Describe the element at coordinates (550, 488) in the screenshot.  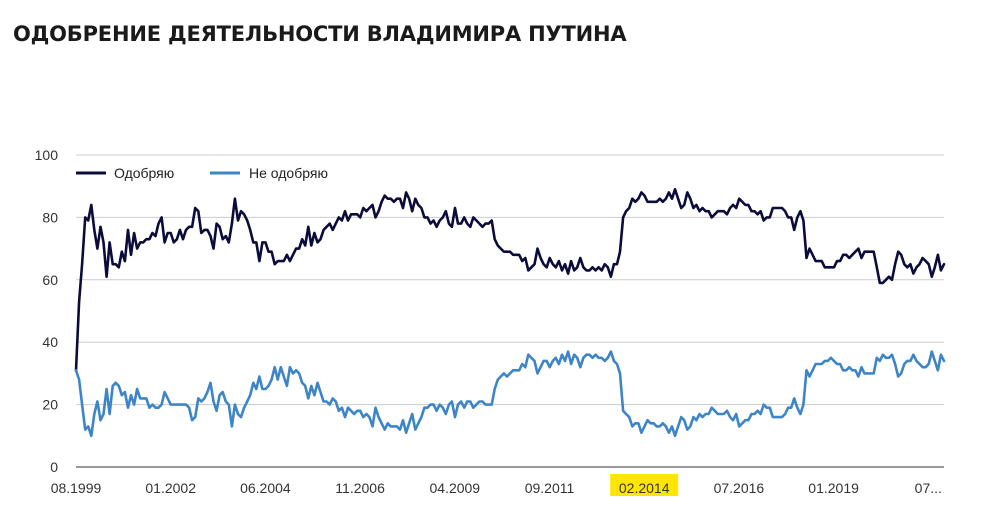
I see `x-tick-label: 09.2011` at that location.